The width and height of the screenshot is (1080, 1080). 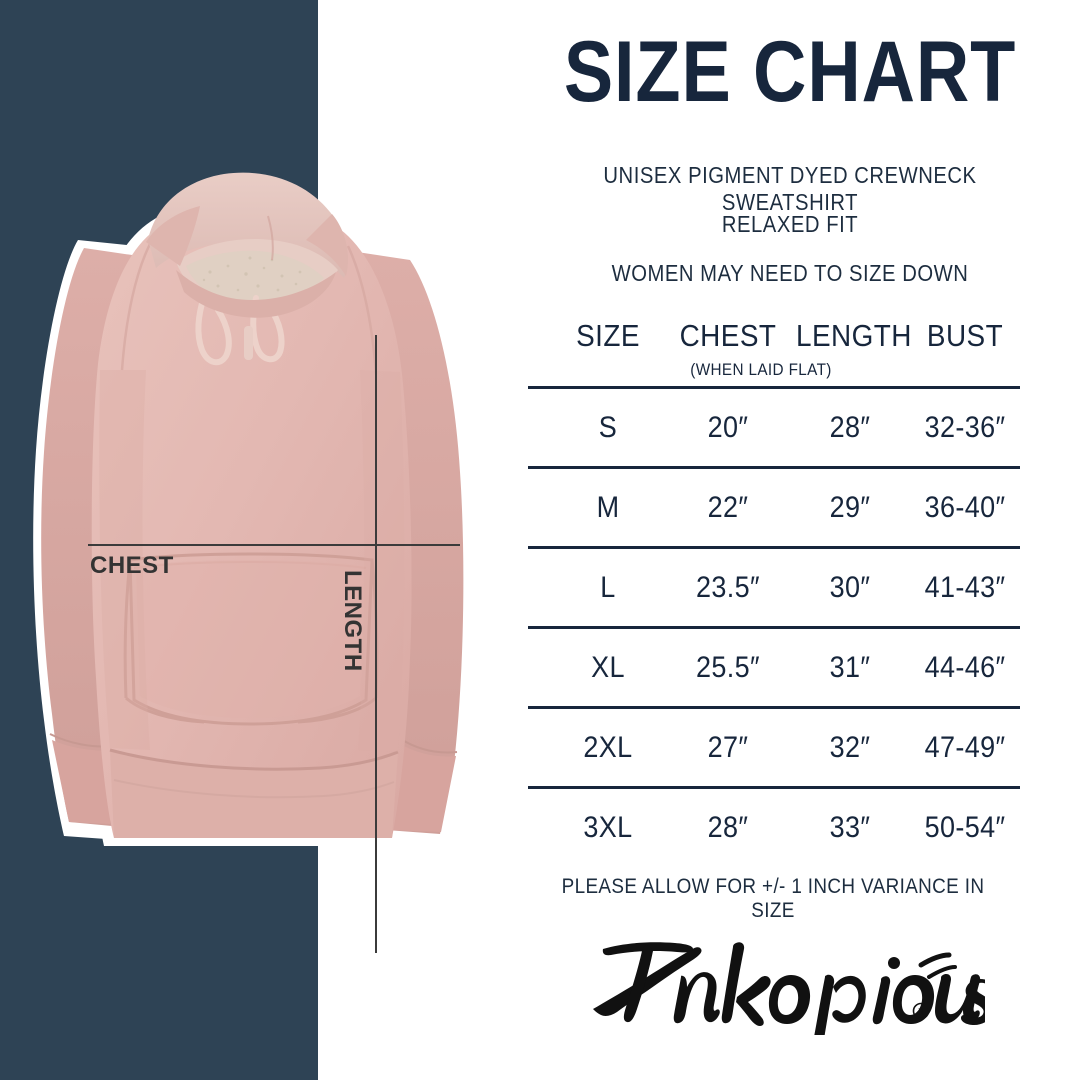 I want to click on table-row: M 22″ 29″ 36-40″, so click(x=774, y=507).